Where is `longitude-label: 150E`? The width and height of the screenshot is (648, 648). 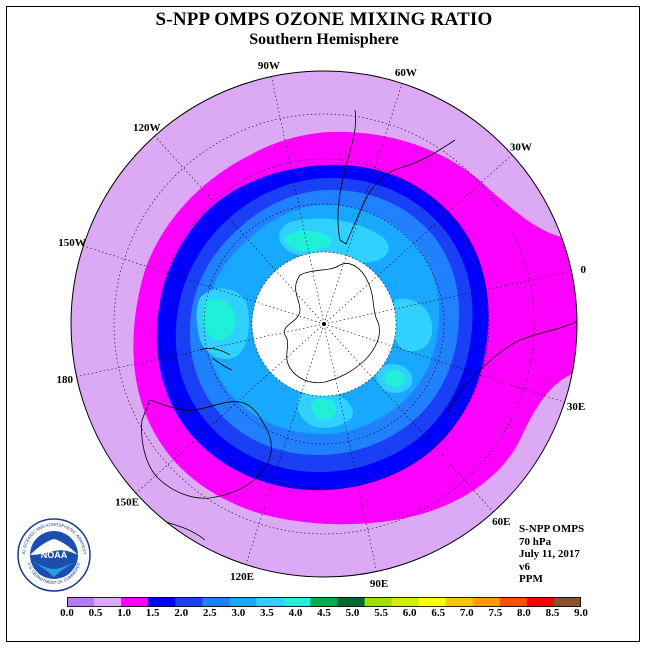
longitude-label: 150E is located at coordinates (127, 502).